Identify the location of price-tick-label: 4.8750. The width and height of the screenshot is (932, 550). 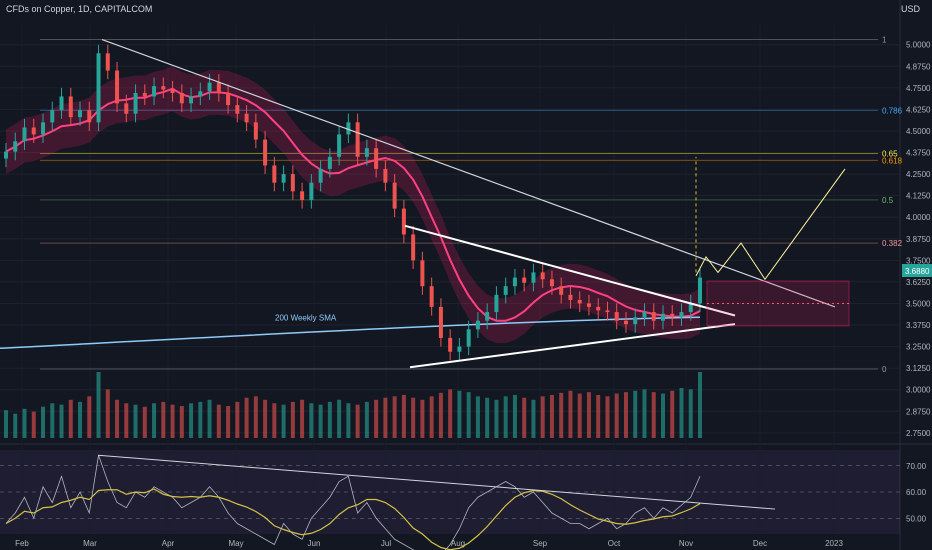
(918, 66).